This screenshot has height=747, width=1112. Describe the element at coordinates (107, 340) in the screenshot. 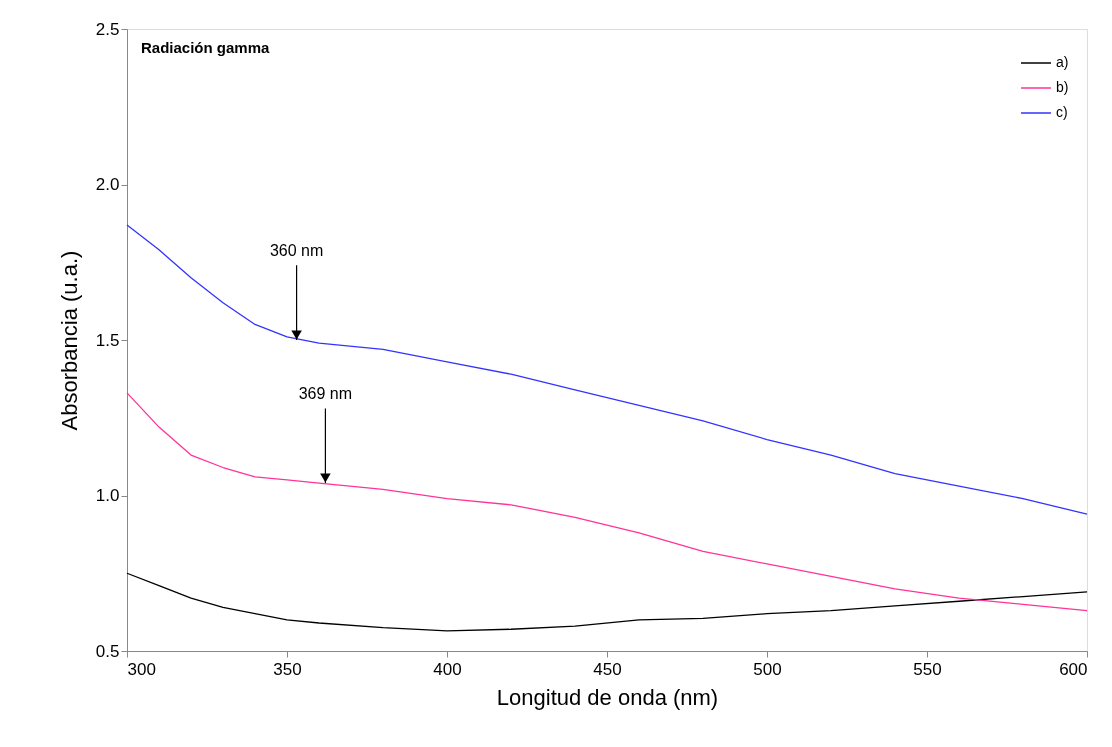

I see `y-tick-label: 1.5` at that location.